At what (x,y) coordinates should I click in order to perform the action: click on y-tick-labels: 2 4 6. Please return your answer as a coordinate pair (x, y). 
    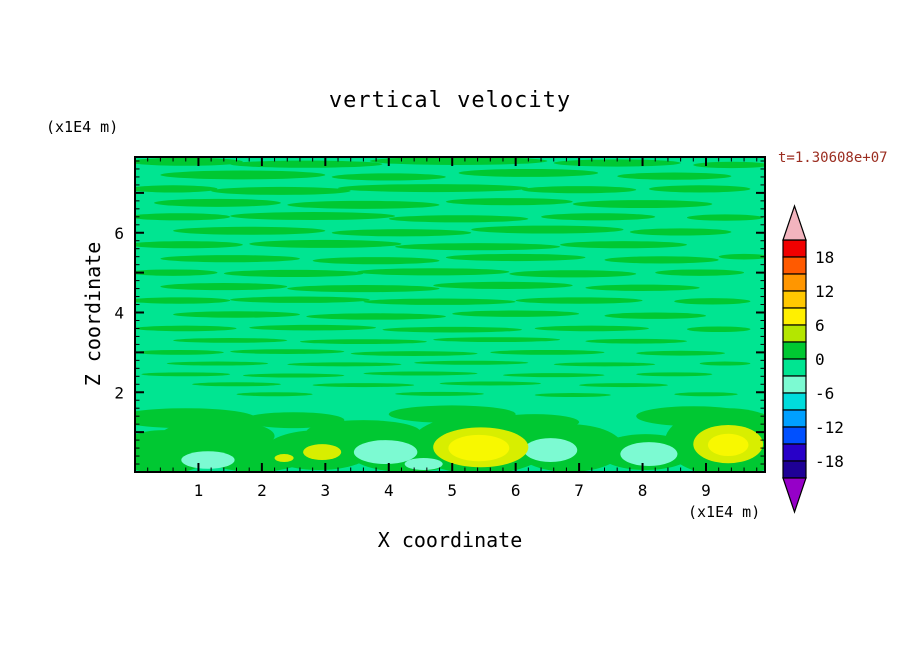
    Looking at the image, I should click on (119, 313).